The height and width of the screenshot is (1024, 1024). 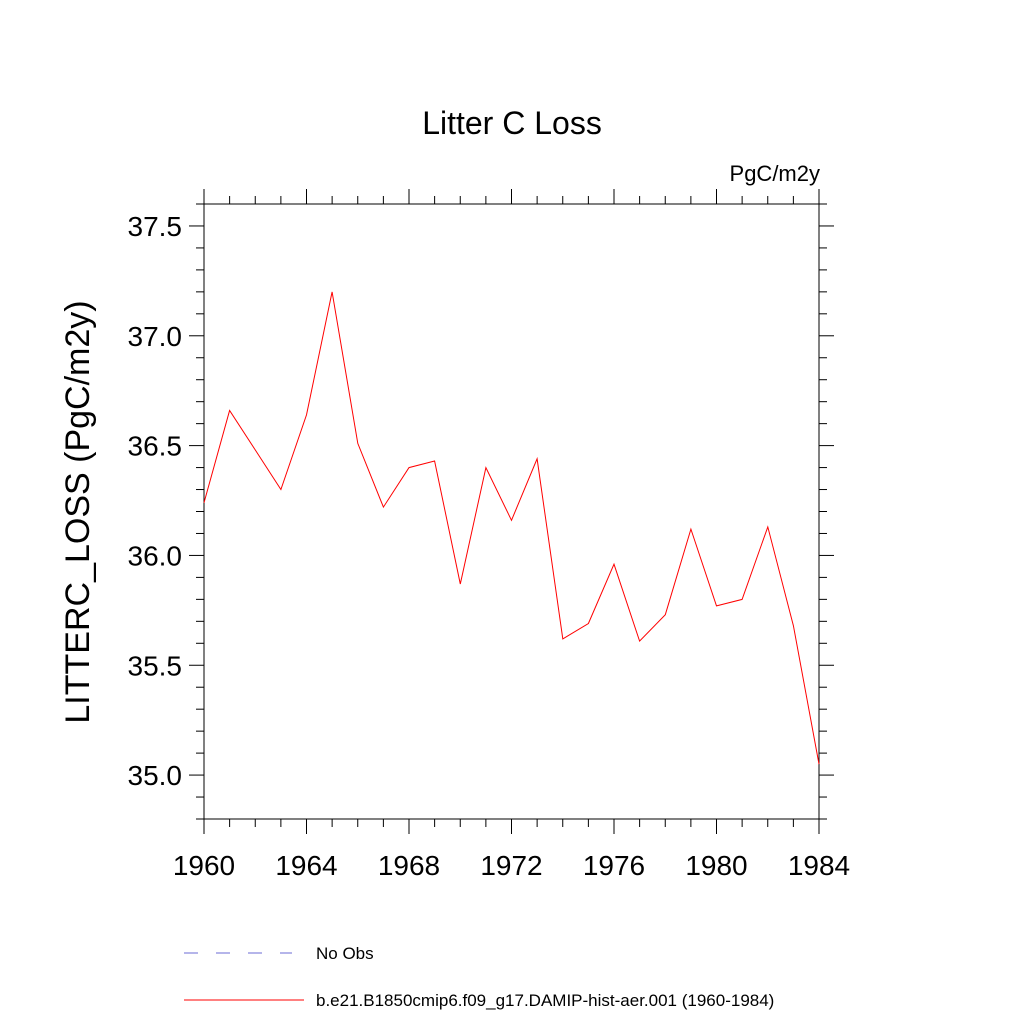 I want to click on x-tick-label: 1960, so click(x=204, y=865).